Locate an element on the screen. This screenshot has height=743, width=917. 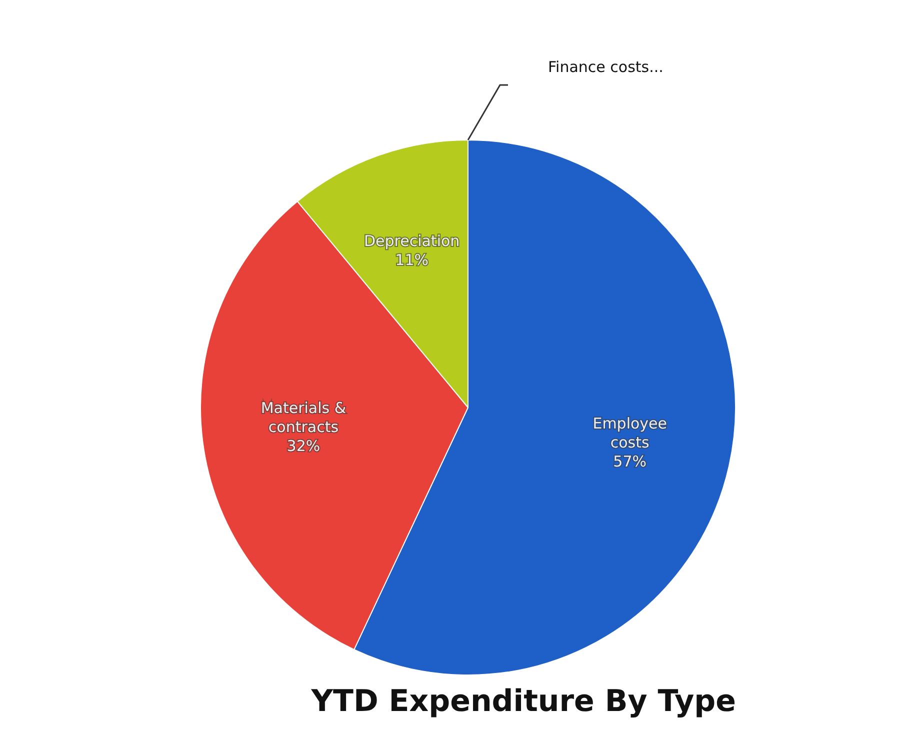
data-label: 11% is located at coordinates (411, 259).